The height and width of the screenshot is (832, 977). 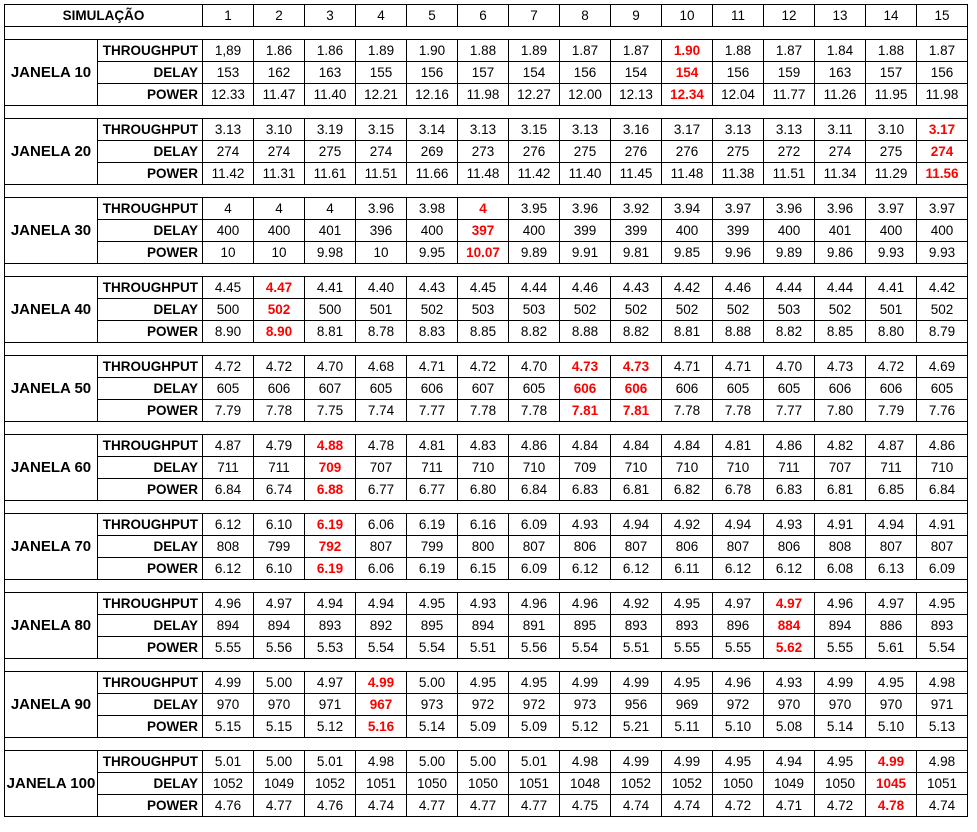 I want to click on value-cell: 4.78, so click(x=891, y=805).